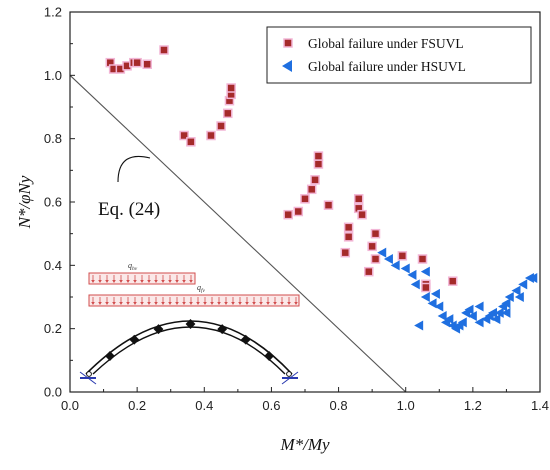 This screenshot has height=470, width=550. I want to click on x-tick-label: 1.4, so click(540, 405).